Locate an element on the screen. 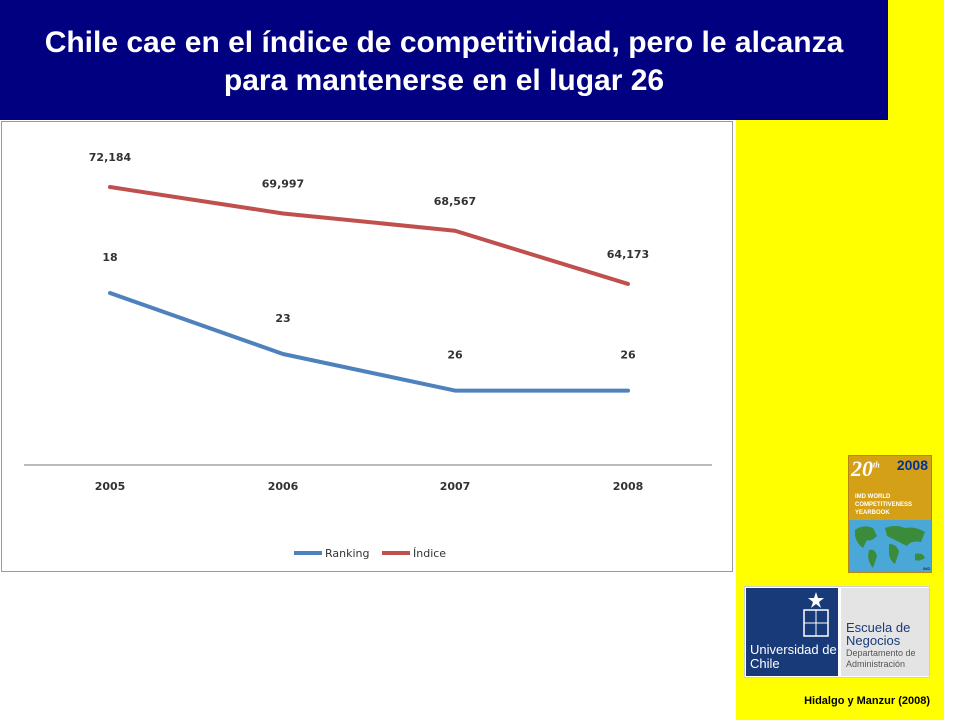 This screenshot has width=960, height=720. indice-series-line is located at coordinates (369, 235).